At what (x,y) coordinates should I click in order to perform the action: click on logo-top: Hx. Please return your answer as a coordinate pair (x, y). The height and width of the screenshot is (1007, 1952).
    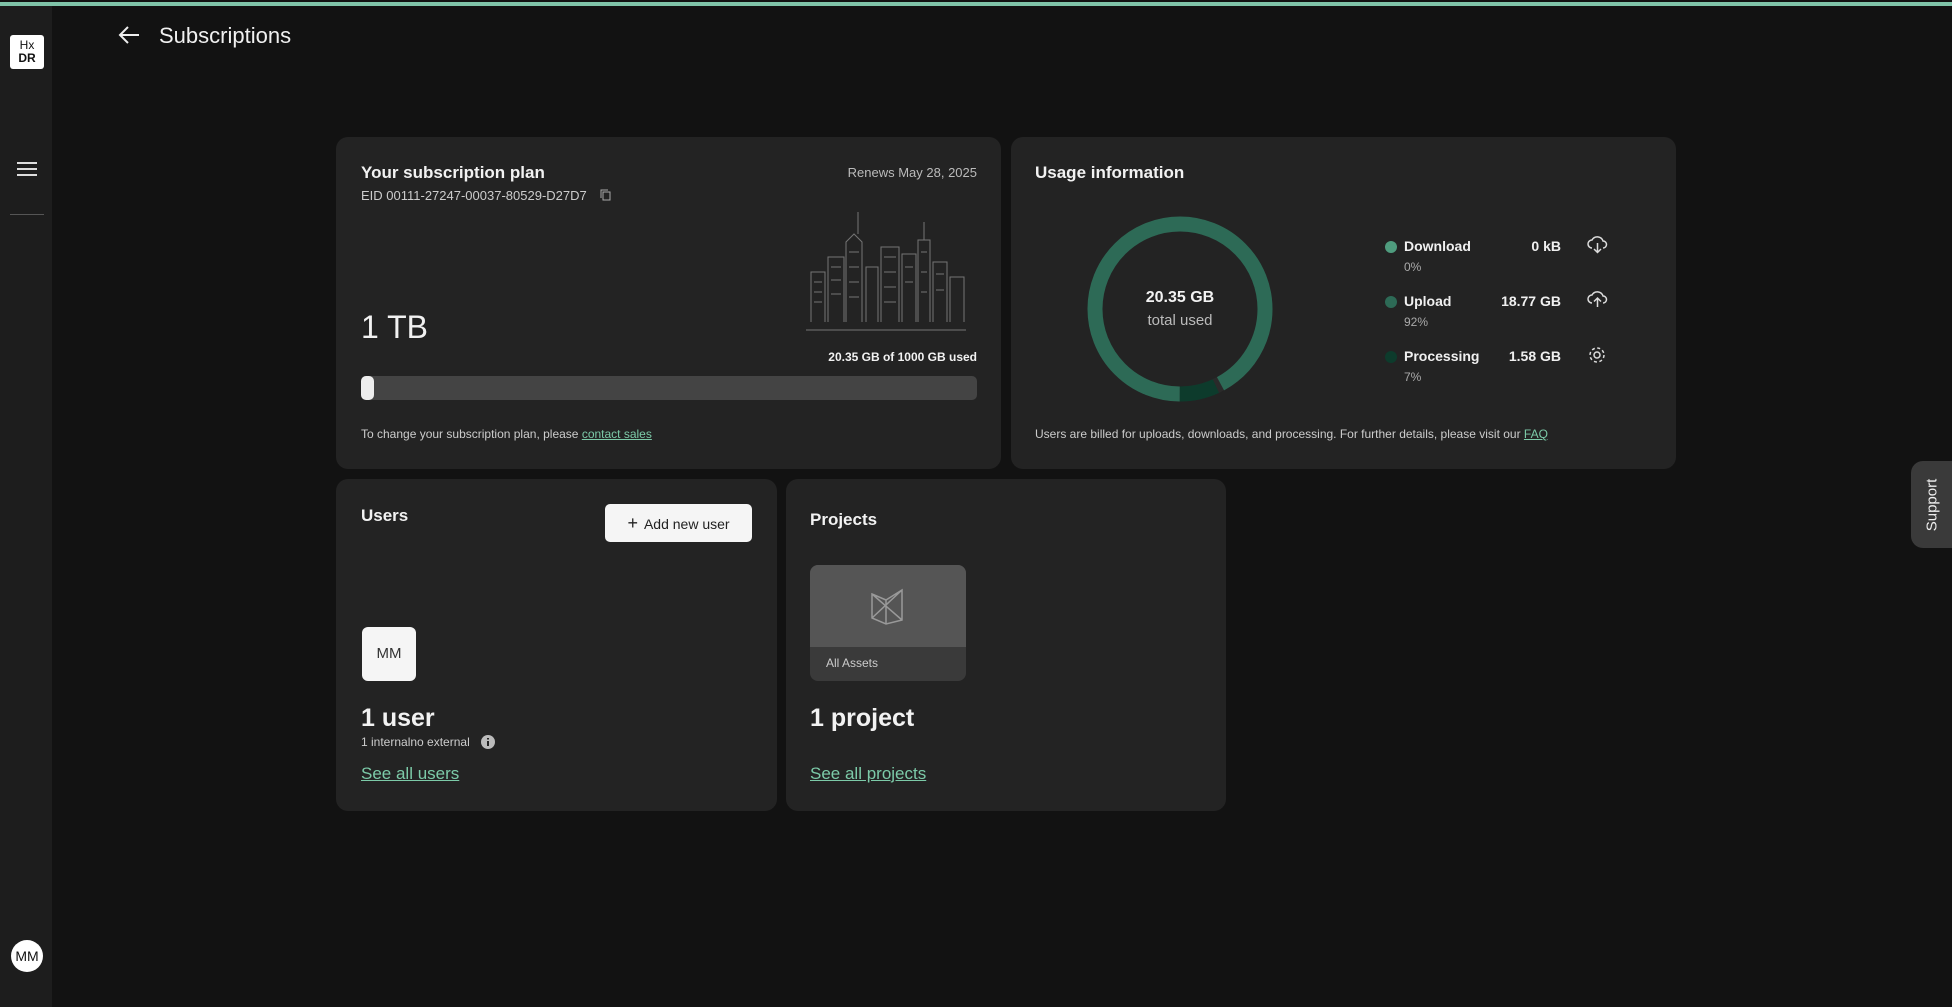
    Looking at the image, I should click on (27, 45).